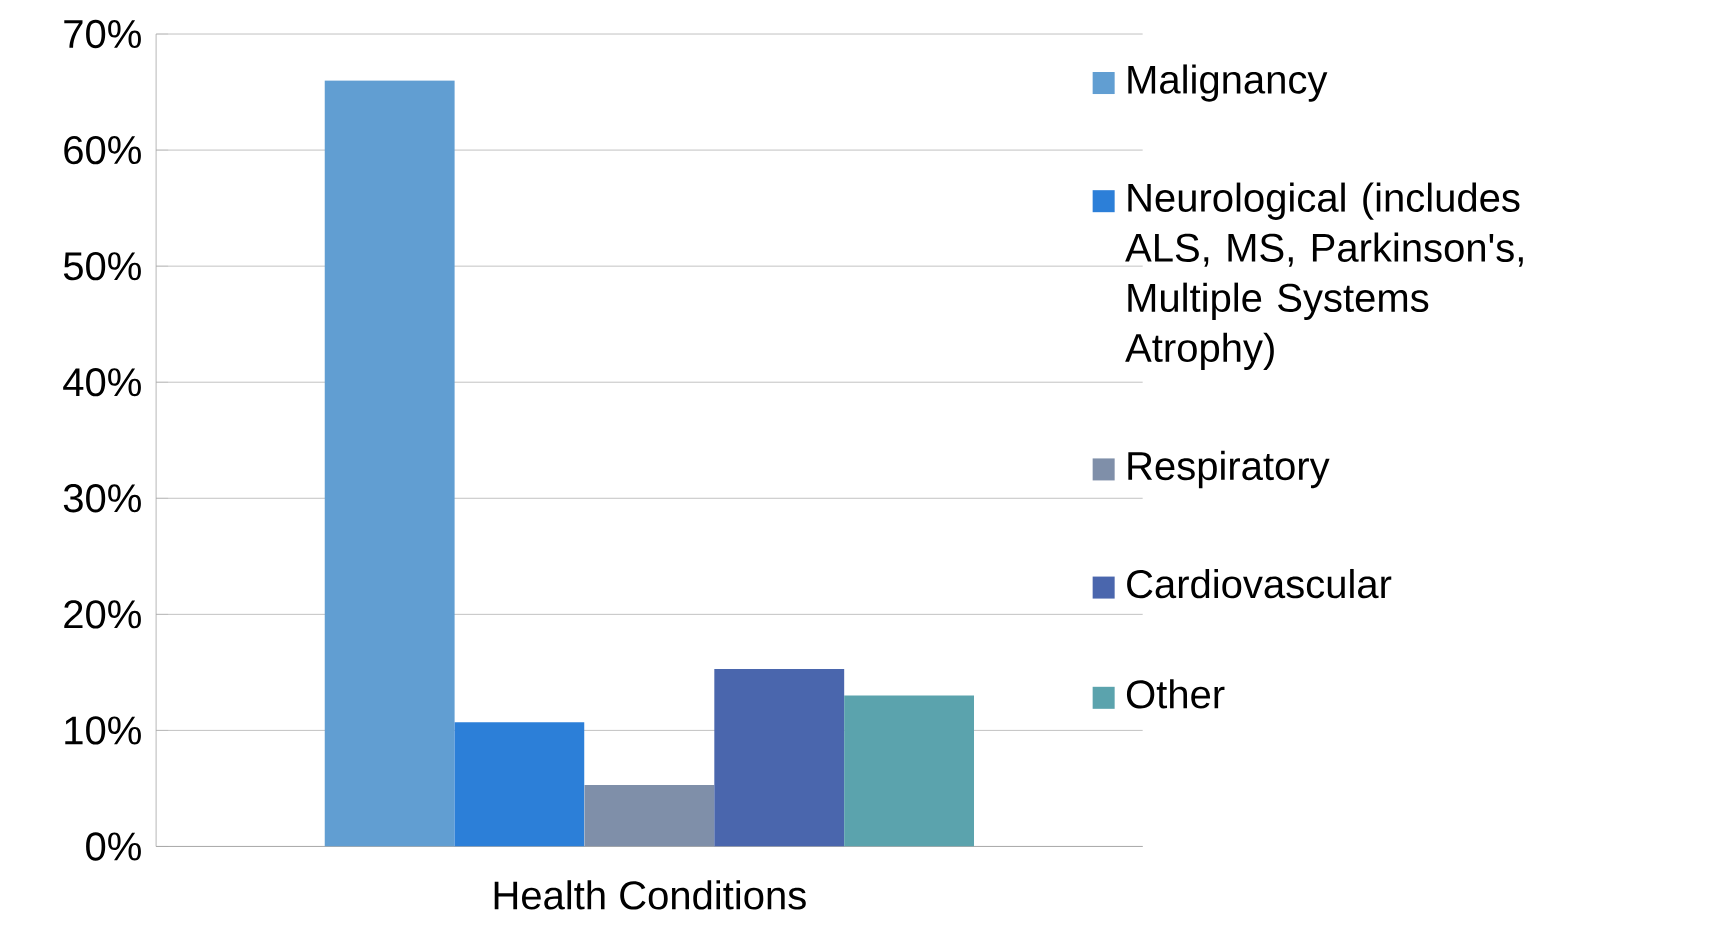 Image resolution: width=1711 pixels, height=925 pixels. Describe the element at coordinates (103, 730) in the screenshot. I see `y-tick-label: 10%` at that location.